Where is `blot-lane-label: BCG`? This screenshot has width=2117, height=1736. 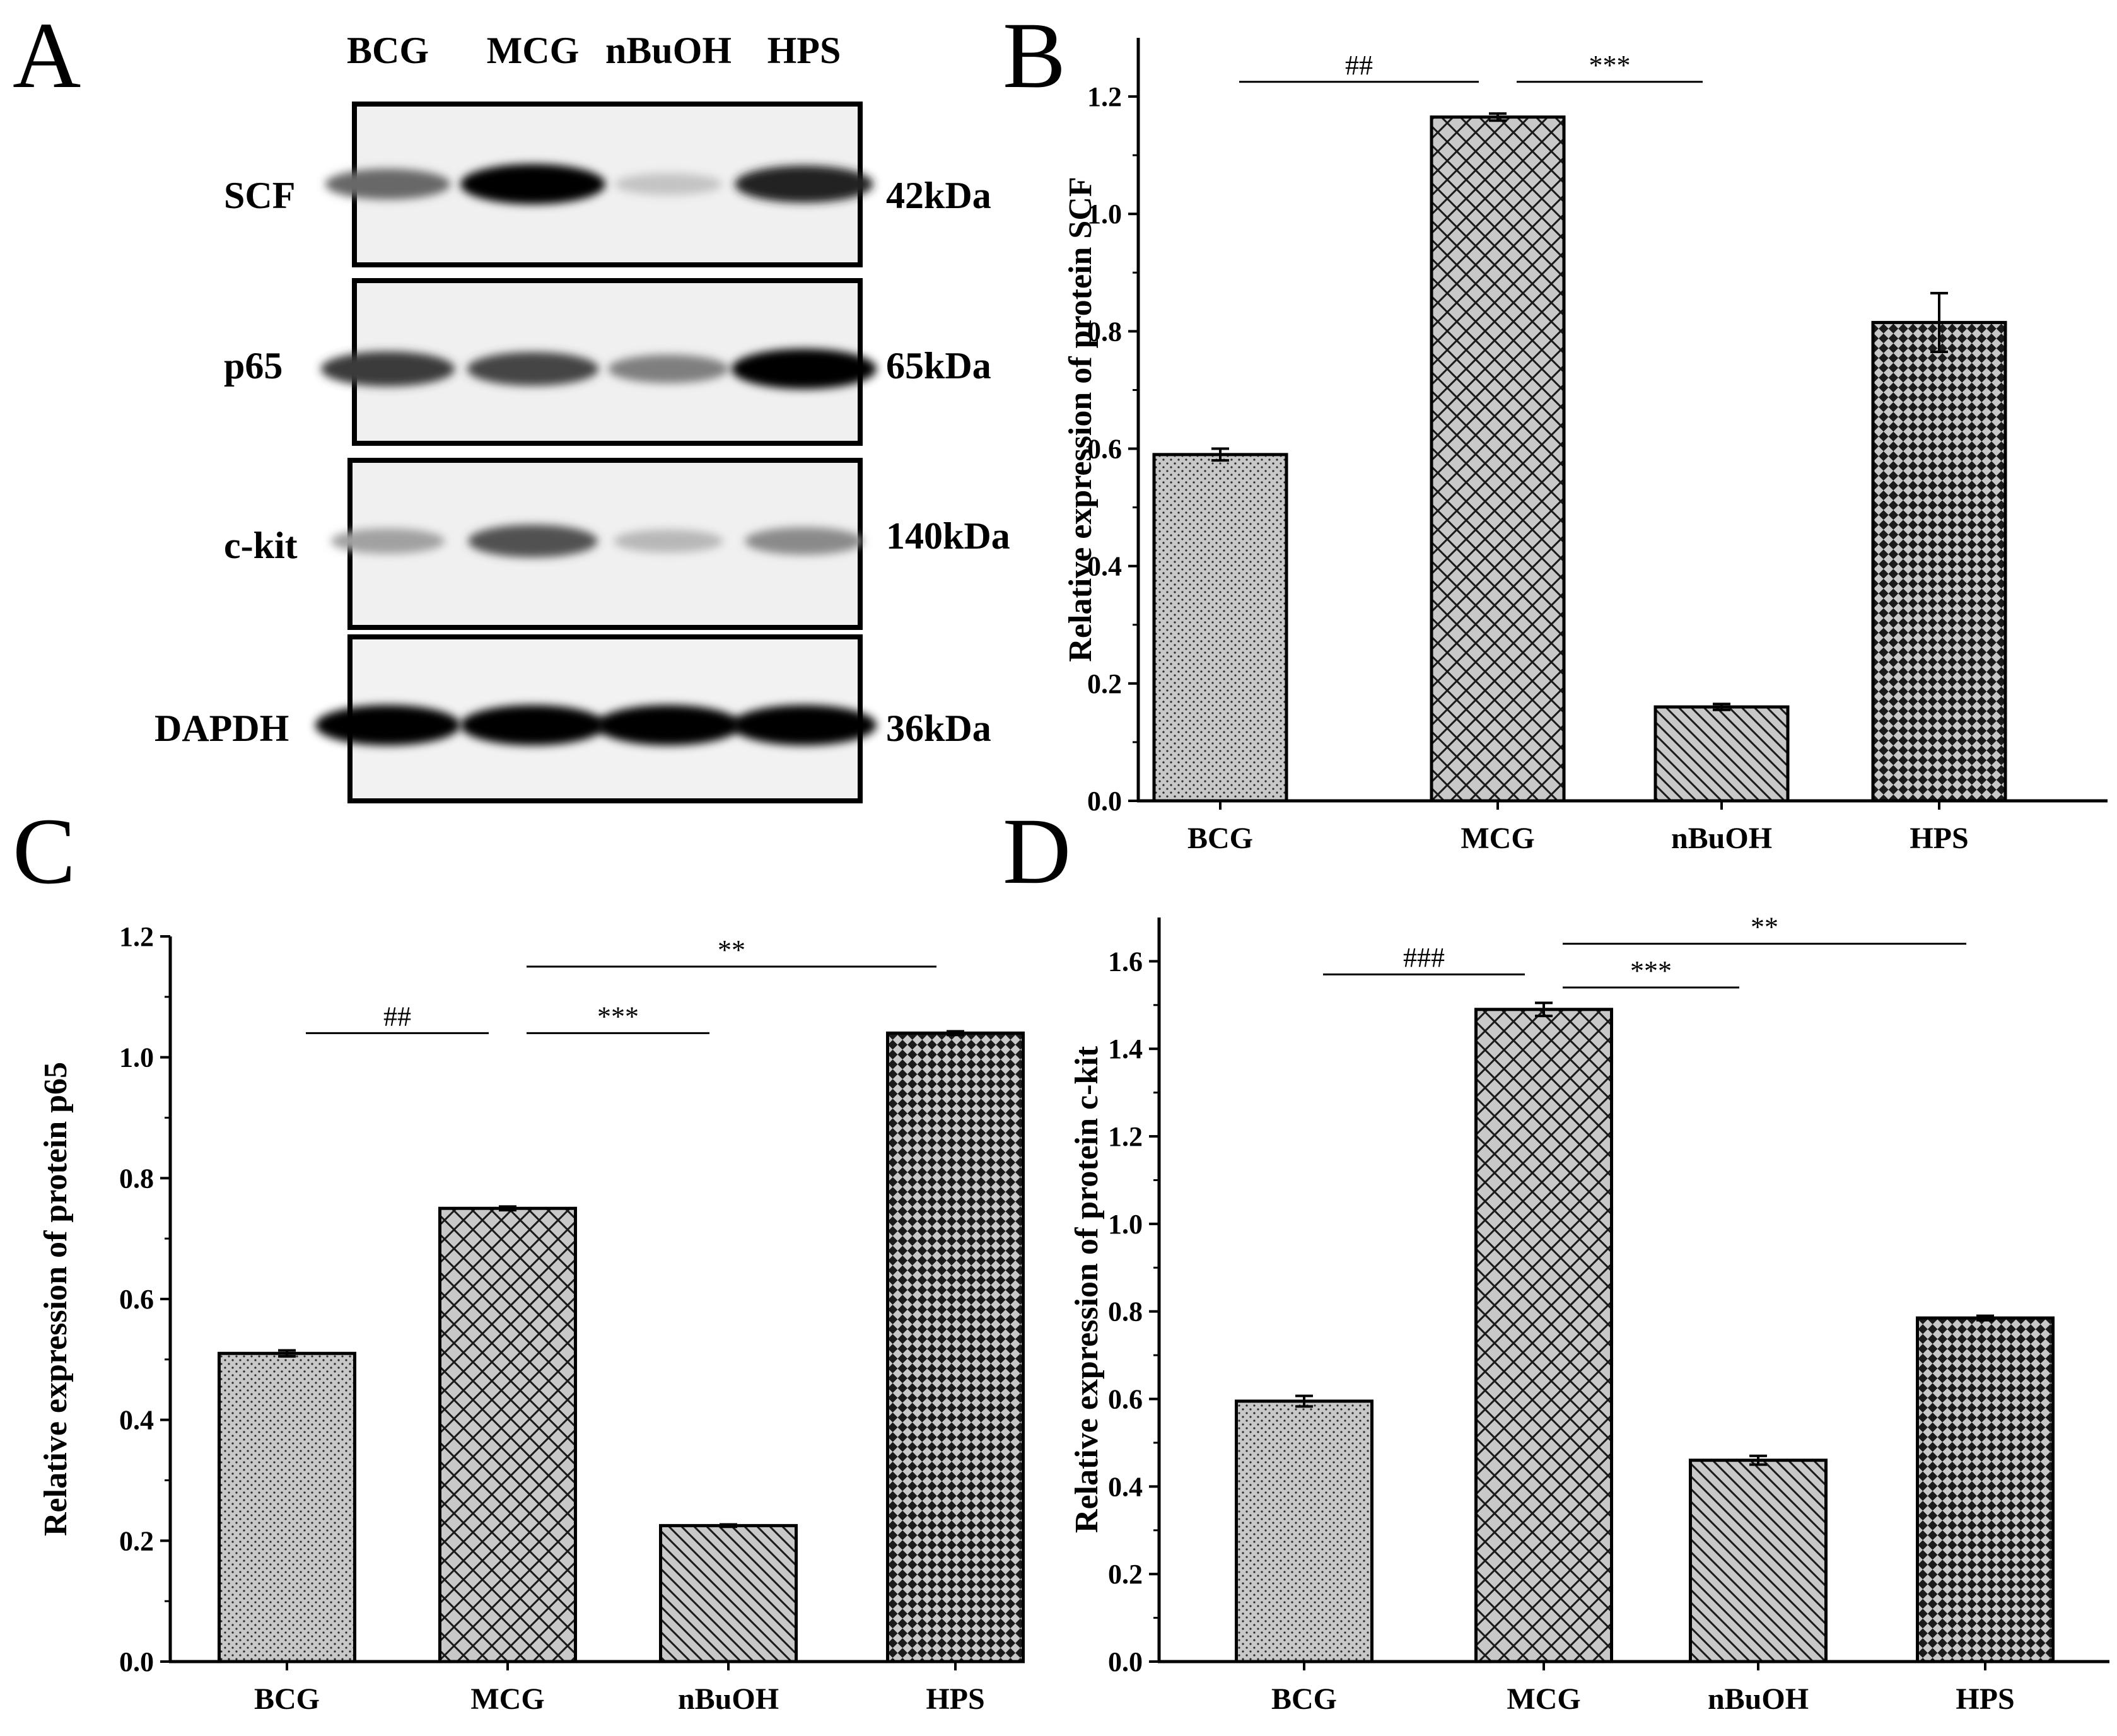
blot-lane-label: BCG is located at coordinates (388, 51).